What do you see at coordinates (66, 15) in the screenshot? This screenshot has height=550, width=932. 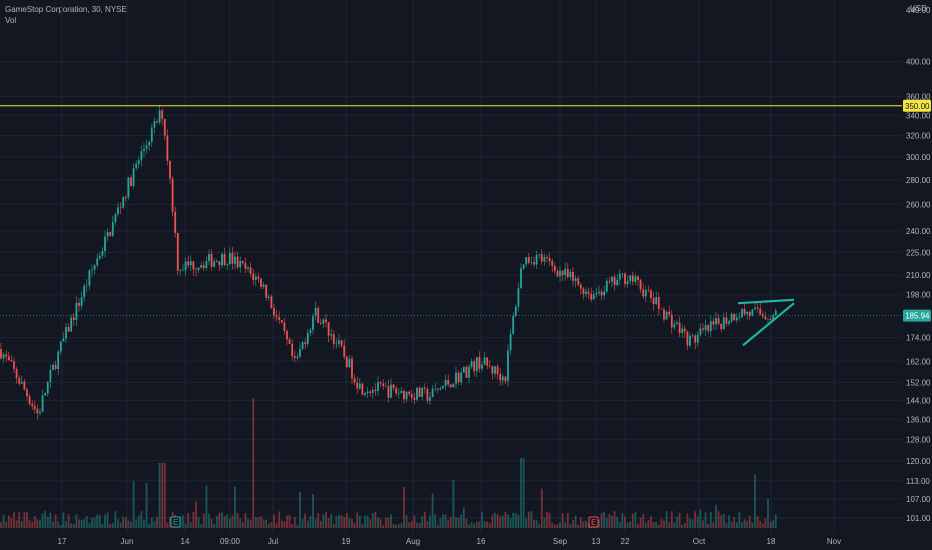 I see `chart-legend: GameStop Corporation, 30, NYSE Vol` at bounding box center [66, 15].